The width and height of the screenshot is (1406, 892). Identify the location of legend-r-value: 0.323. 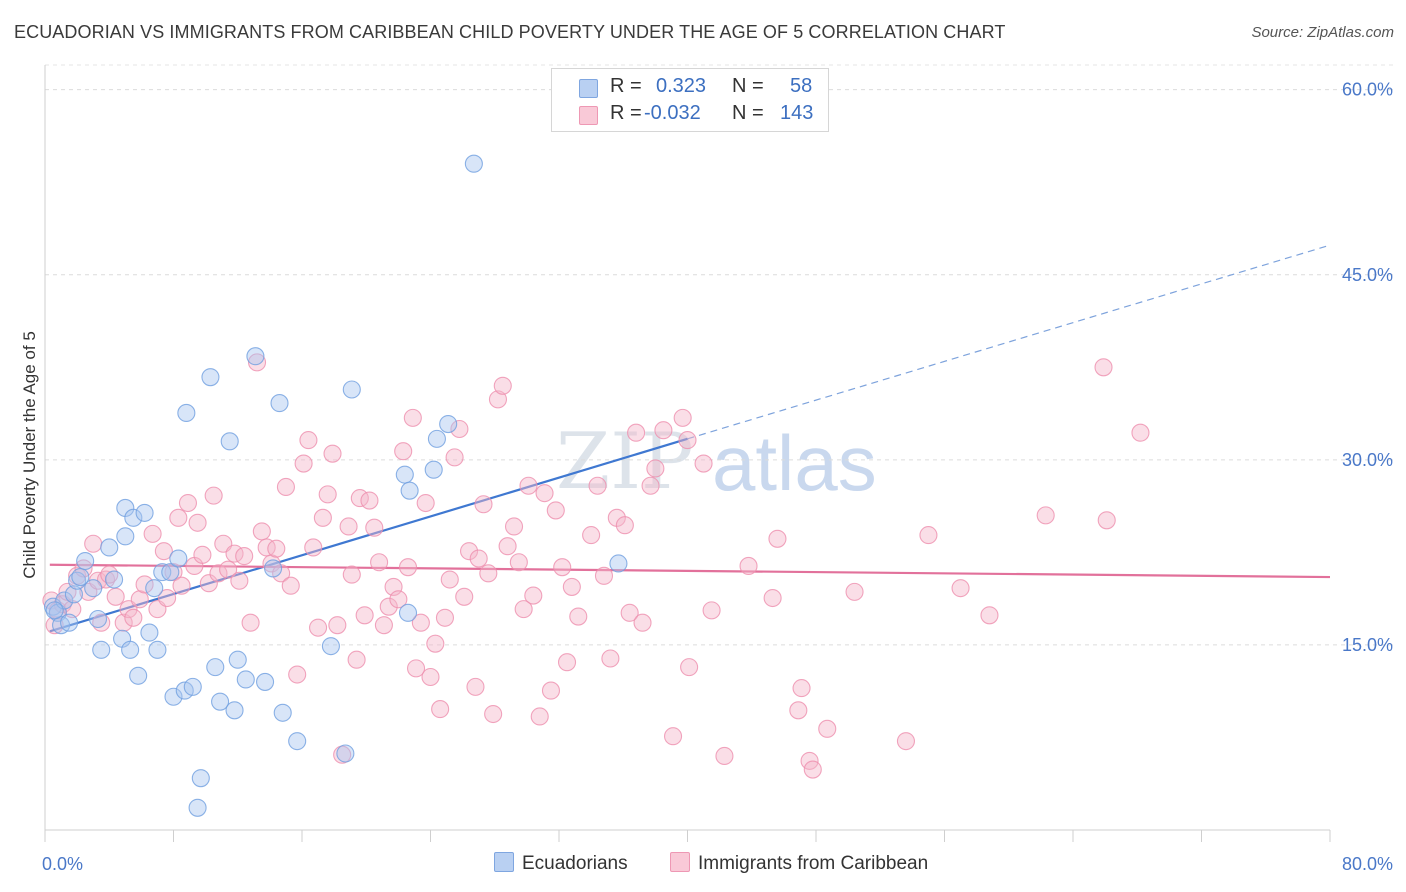
(681, 86).